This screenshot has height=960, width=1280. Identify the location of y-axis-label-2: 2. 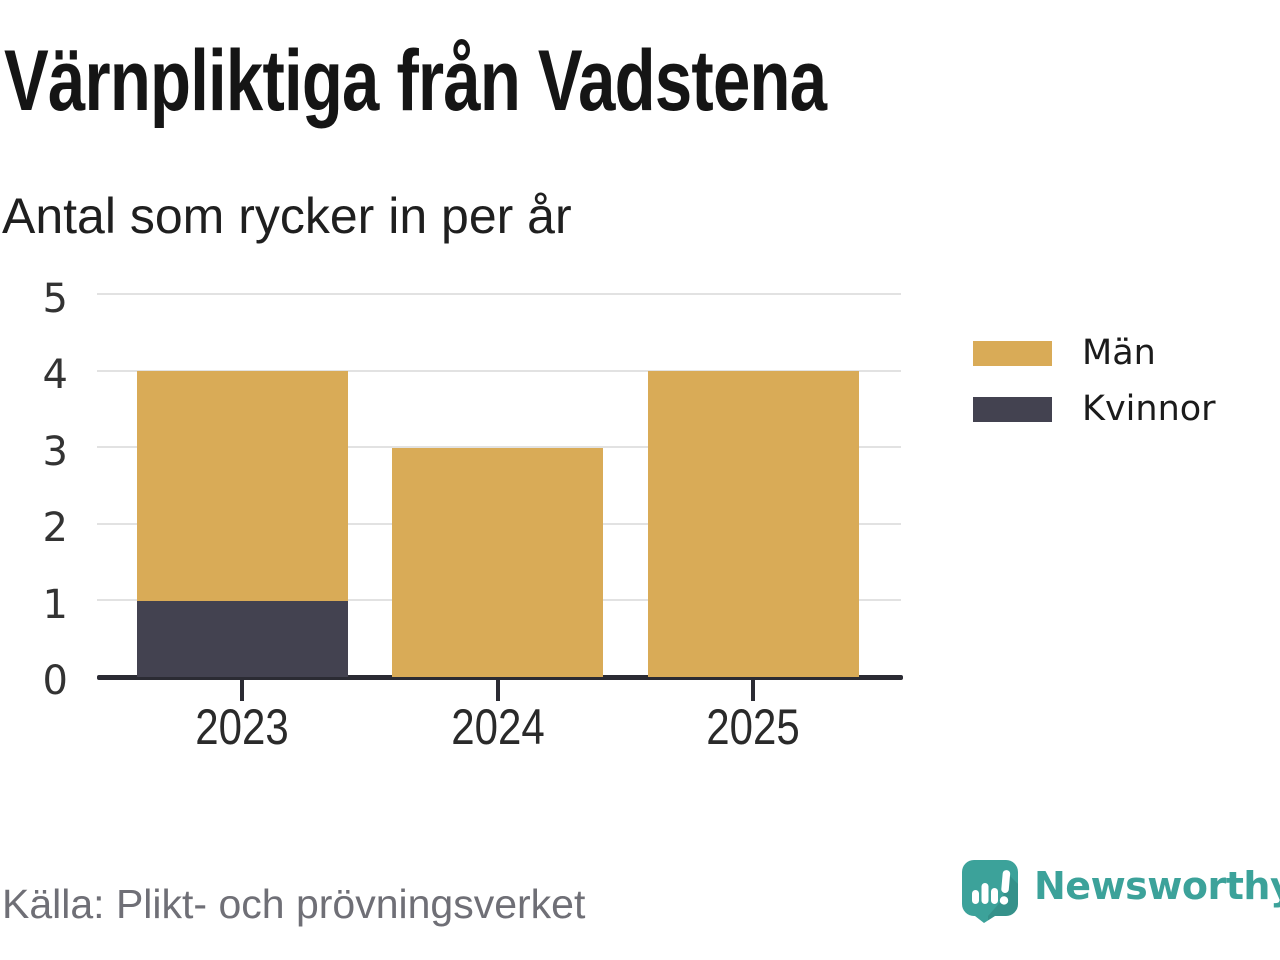
(55, 528).